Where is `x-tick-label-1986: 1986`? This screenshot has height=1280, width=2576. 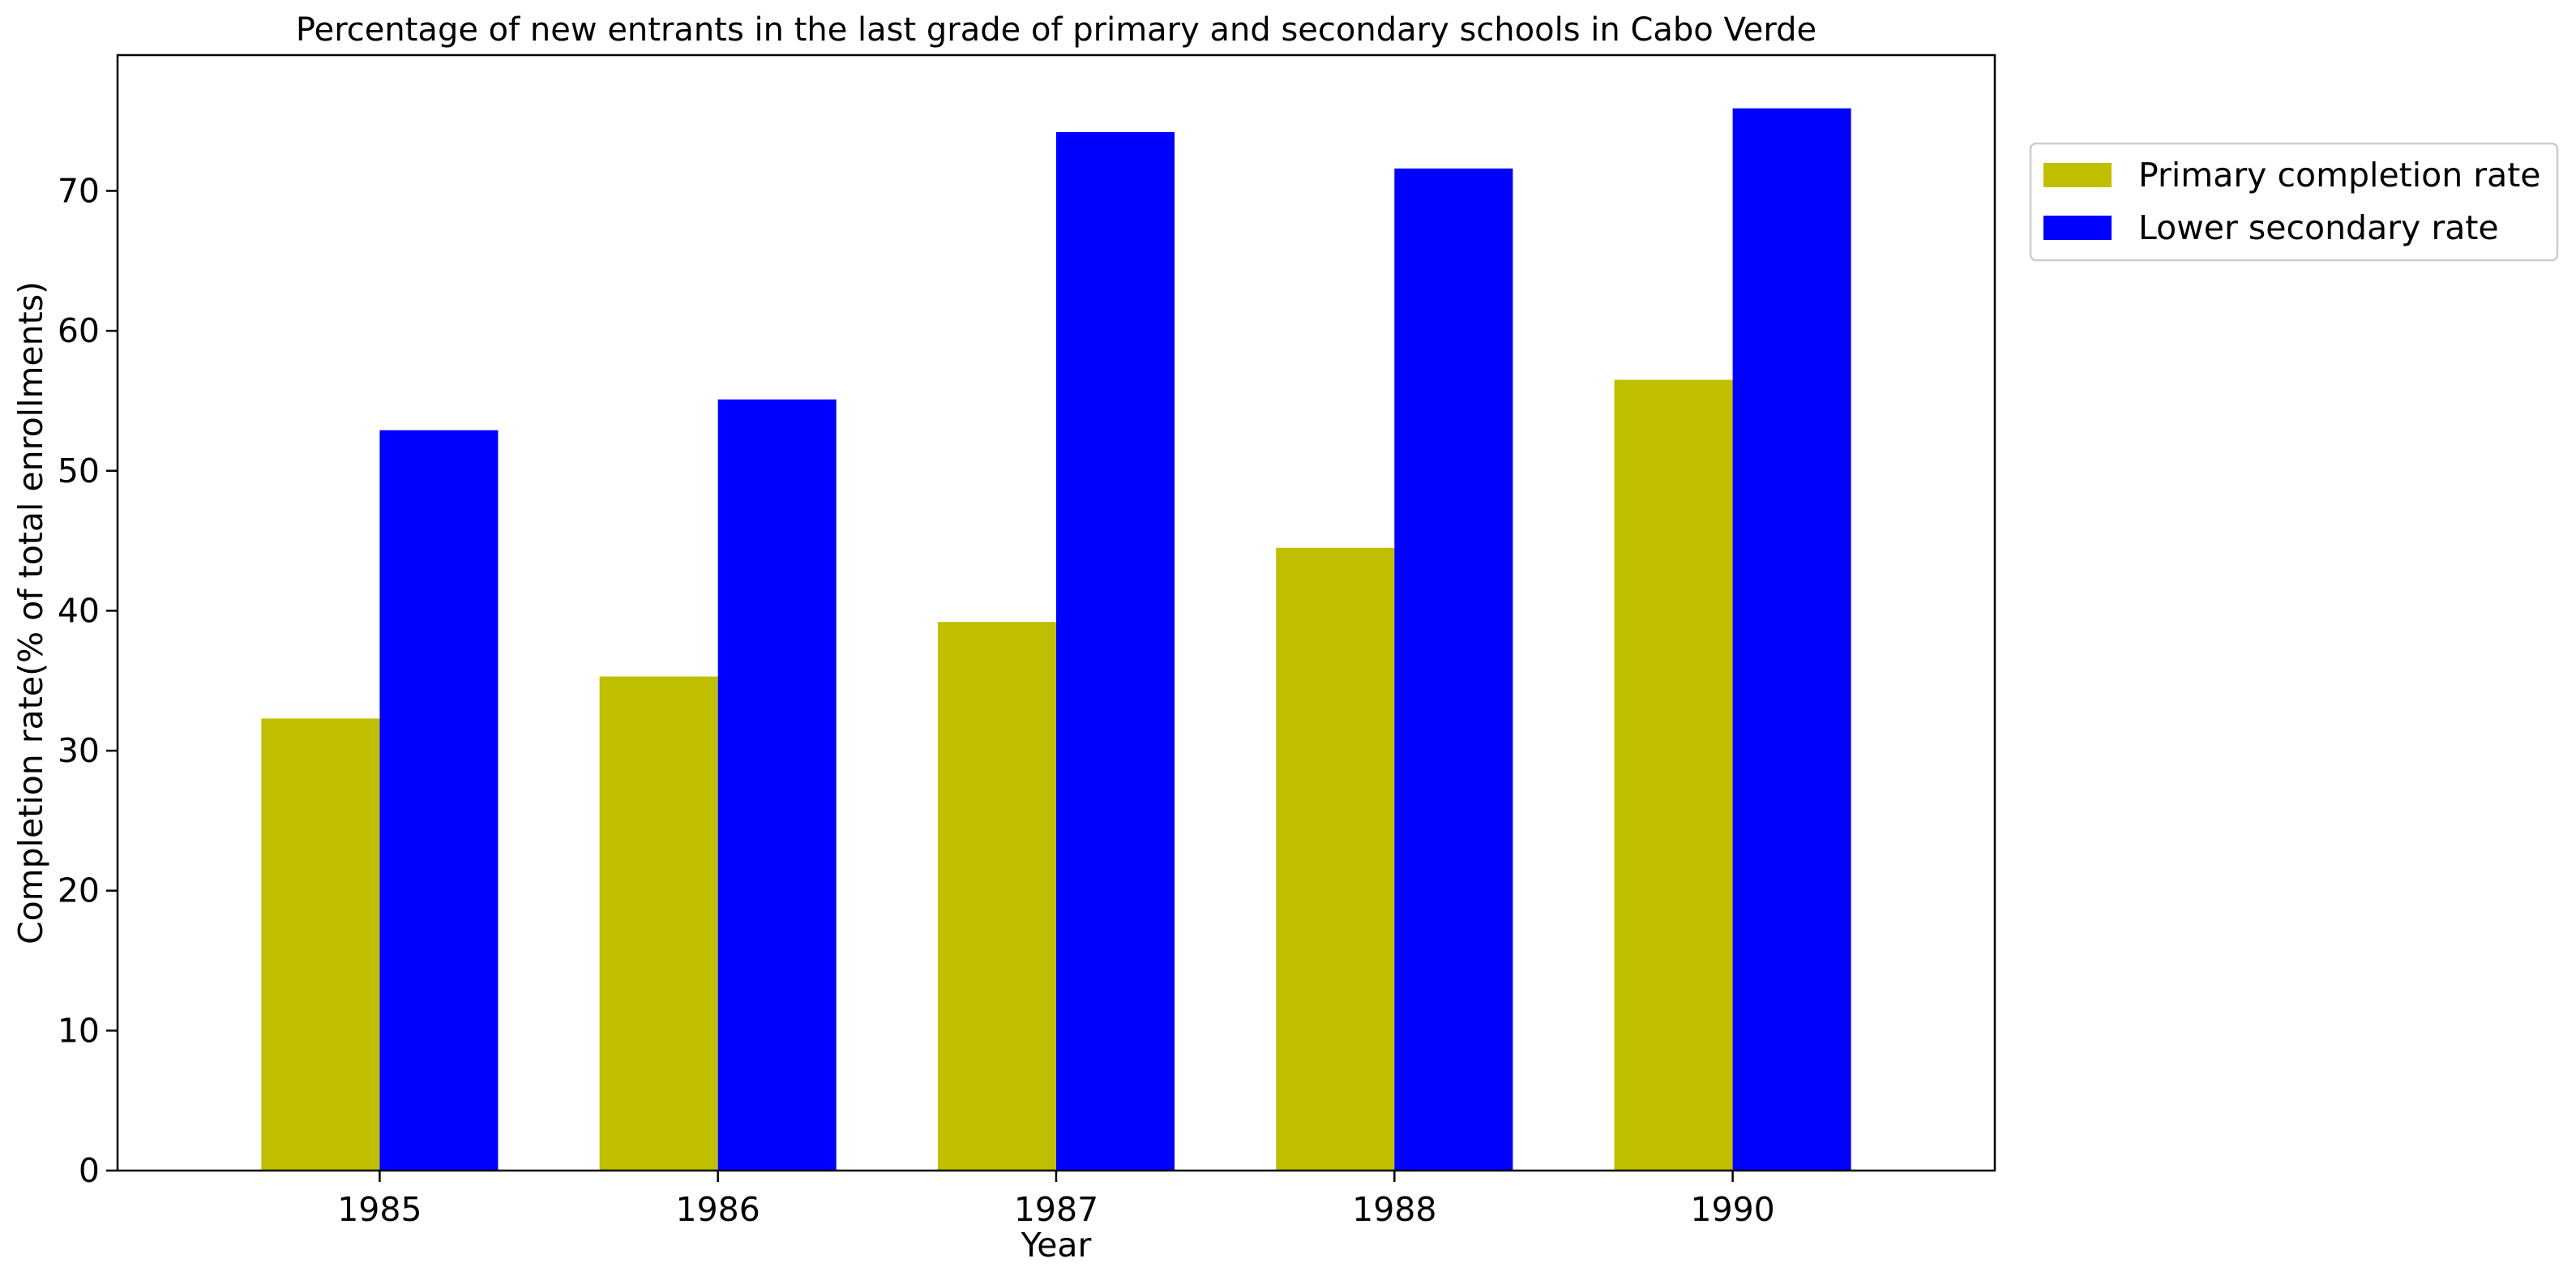 x-tick-label-1986: 1986 is located at coordinates (718, 1210).